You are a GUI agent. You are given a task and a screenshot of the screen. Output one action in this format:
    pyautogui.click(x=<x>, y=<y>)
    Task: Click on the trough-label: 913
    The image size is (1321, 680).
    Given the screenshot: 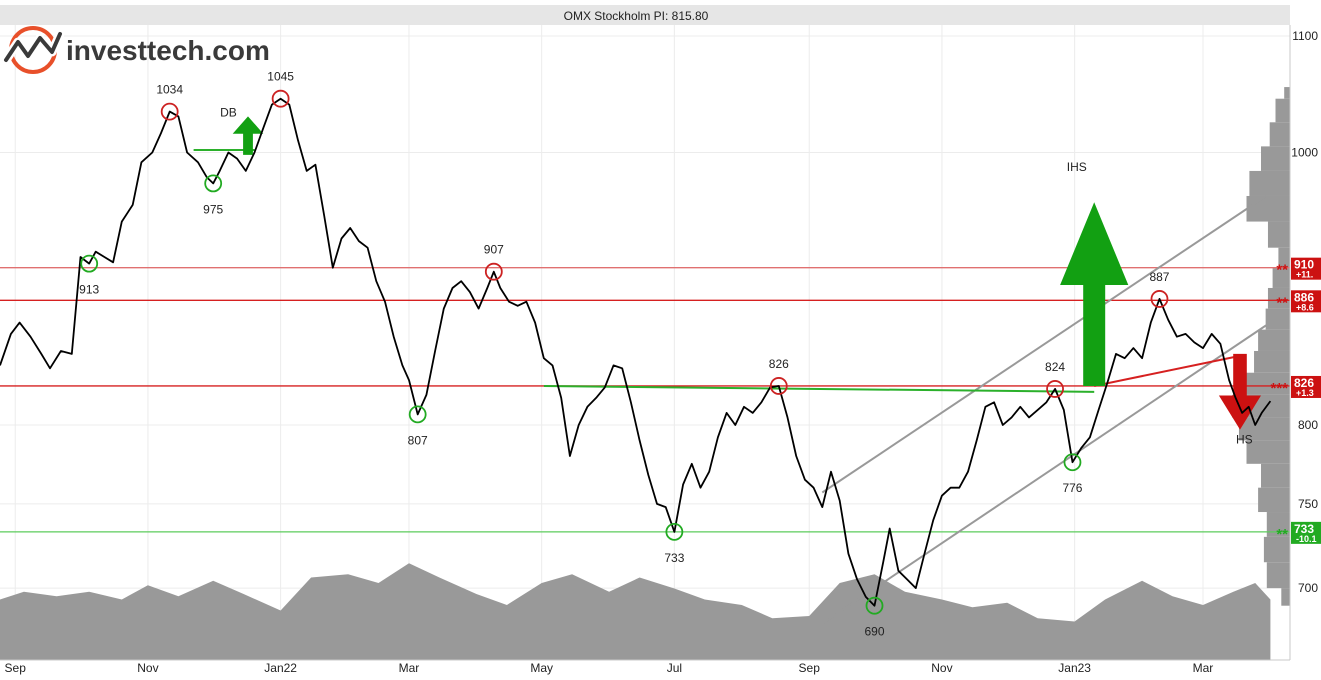 What is the action you would take?
    pyautogui.click(x=89, y=290)
    